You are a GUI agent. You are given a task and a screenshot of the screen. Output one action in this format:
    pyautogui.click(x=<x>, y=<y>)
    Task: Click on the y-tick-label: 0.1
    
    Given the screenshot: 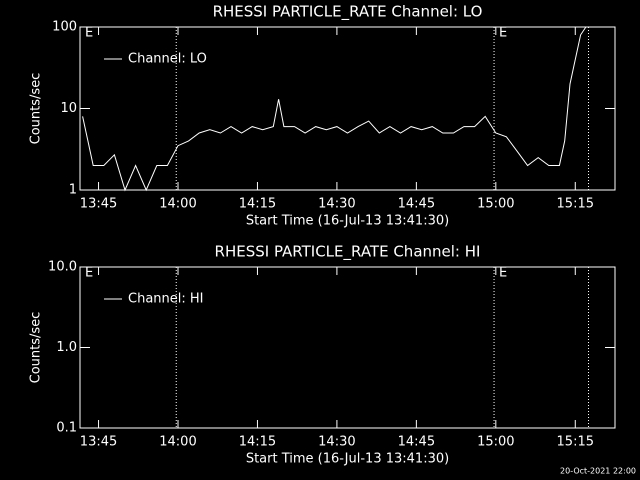 What is the action you would take?
    pyautogui.click(x=66, y=428)
    